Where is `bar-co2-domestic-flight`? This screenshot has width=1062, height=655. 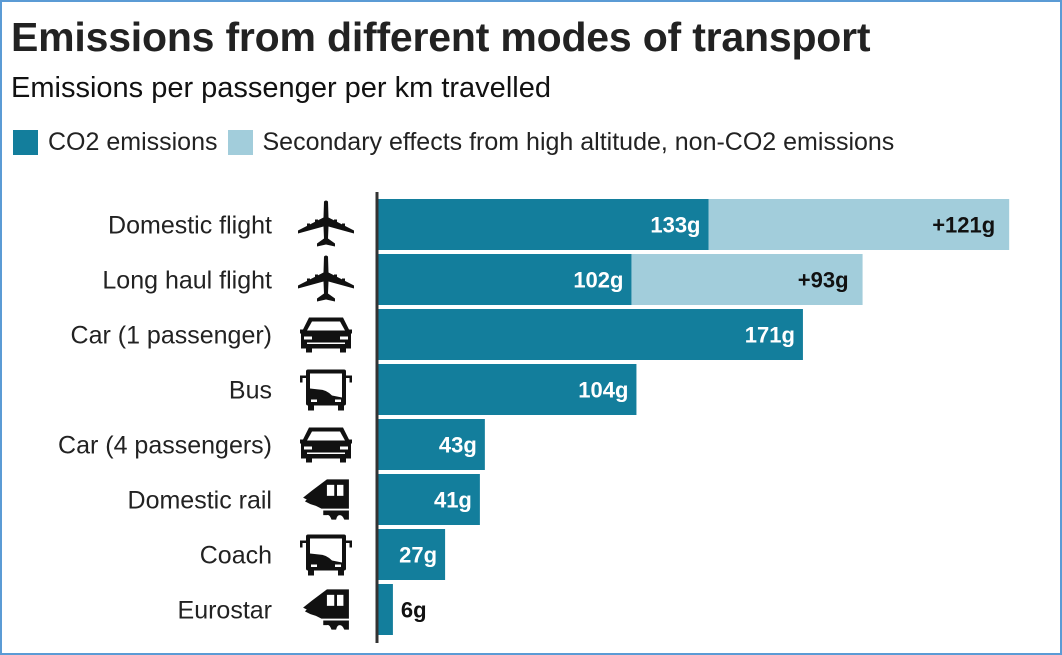 bar-co2-domestic-flight is located at coordinates (543, 224).